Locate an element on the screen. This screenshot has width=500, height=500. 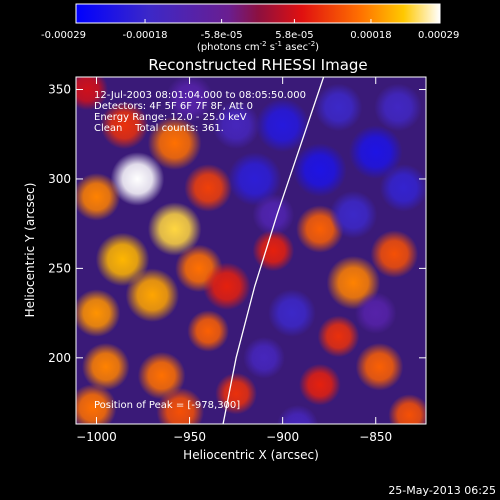
y-tick-label: 300 is located at coordinates (59, 179).